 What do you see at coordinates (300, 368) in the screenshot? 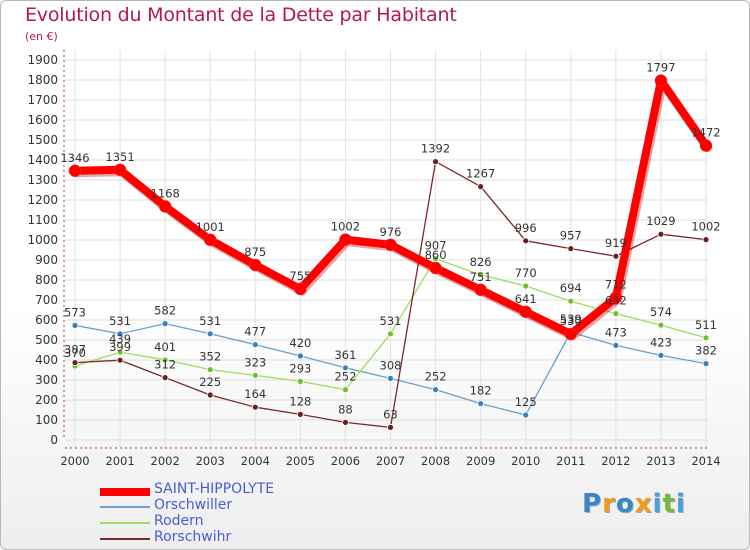
I see `data-label-rodern: 293` at bounding box center [300, 368].